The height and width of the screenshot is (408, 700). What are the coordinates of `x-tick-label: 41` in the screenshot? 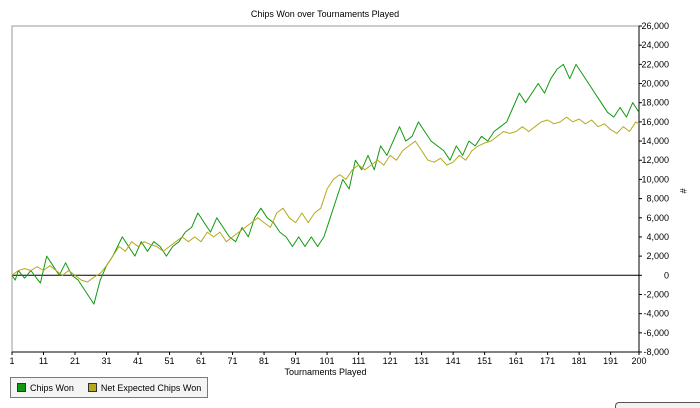 It's located at (138, 361).